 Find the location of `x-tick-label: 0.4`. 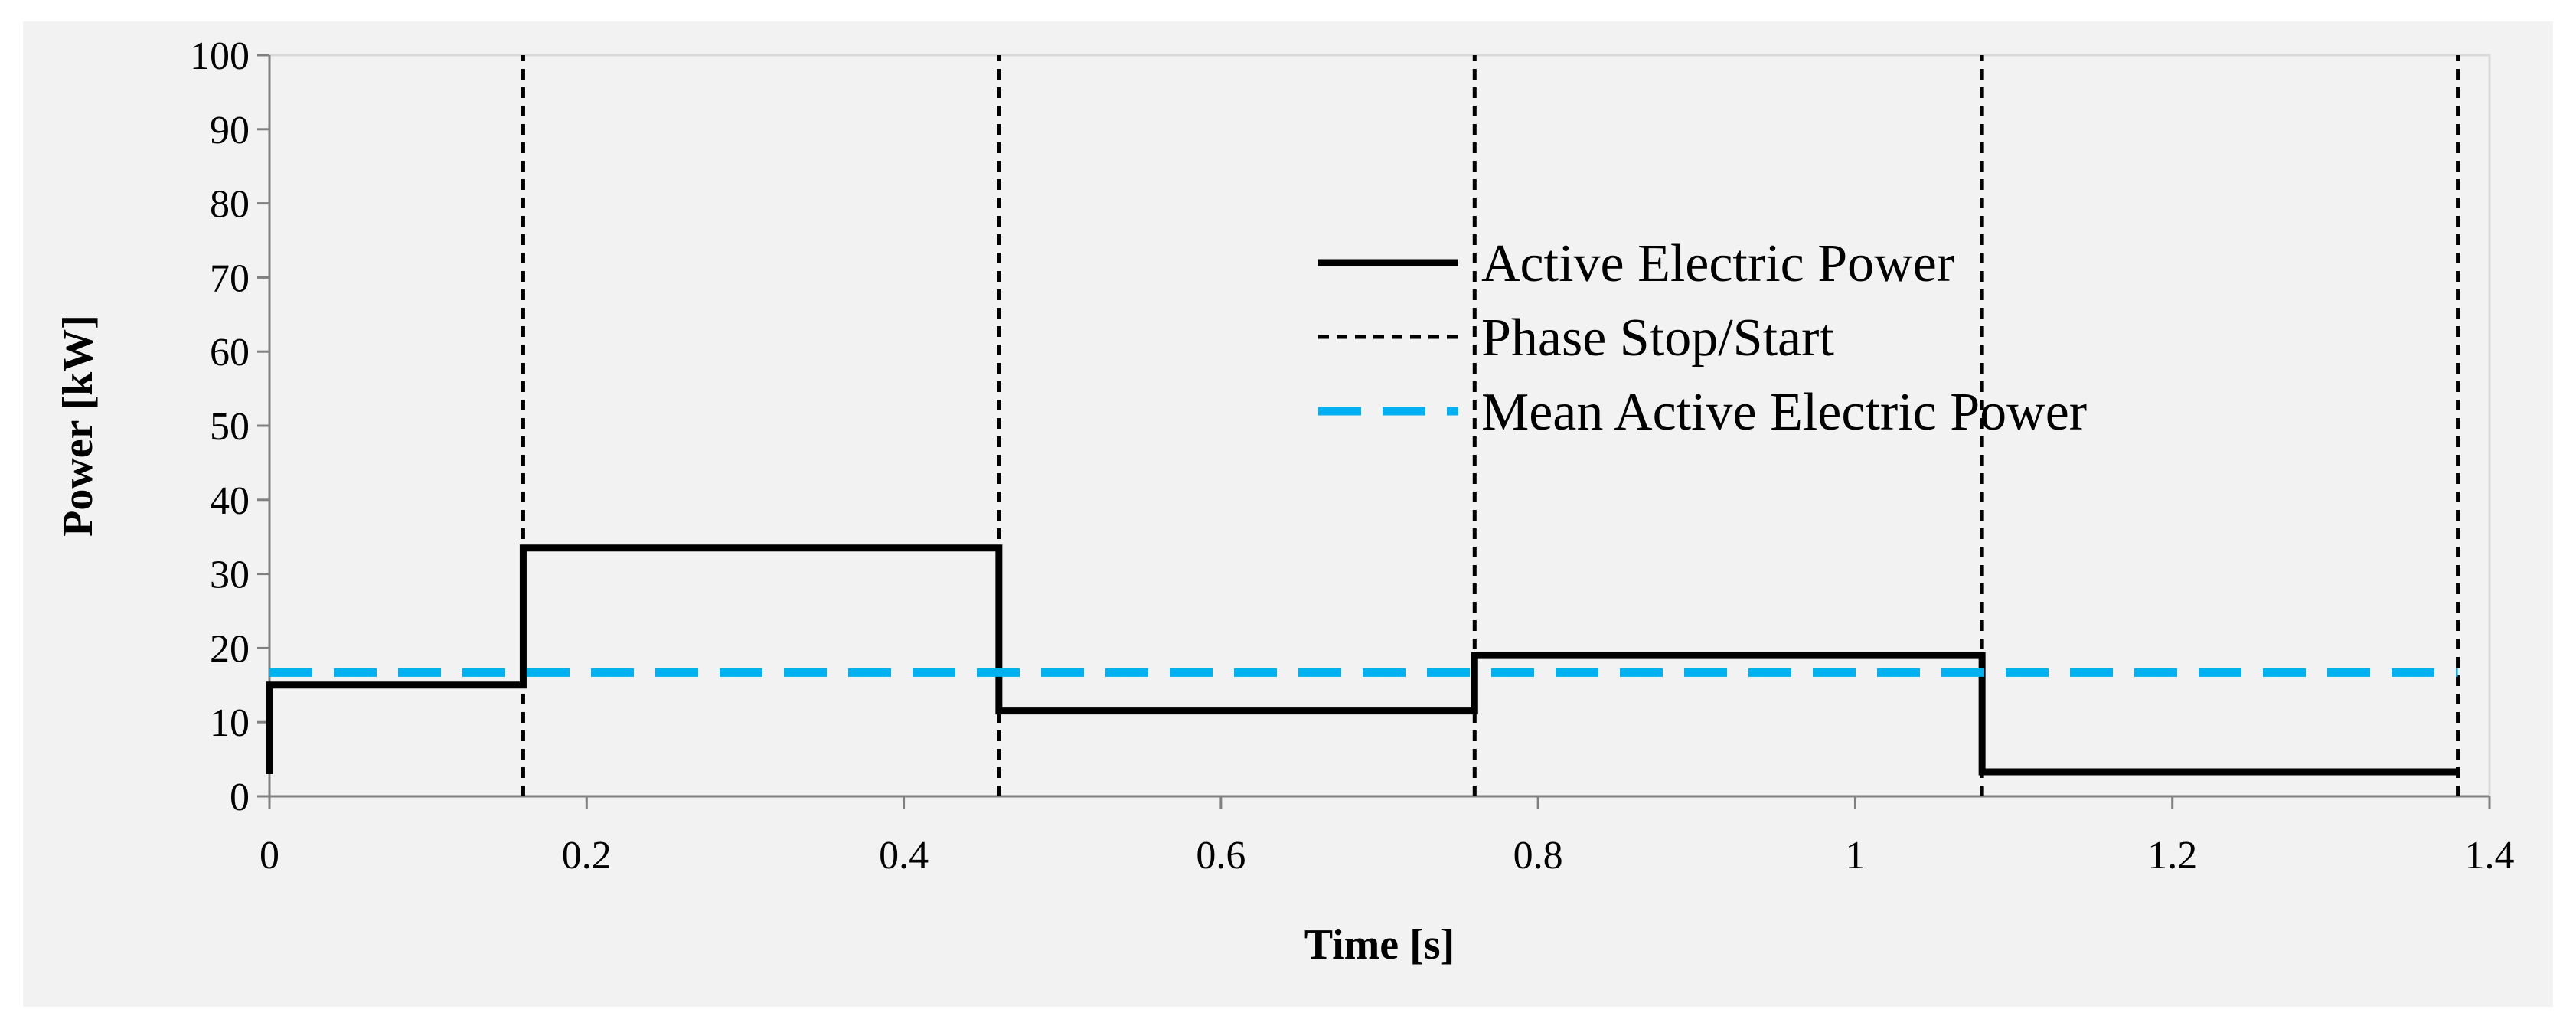

x-tick-label: 0.4 is located at coordinates (904, 856).